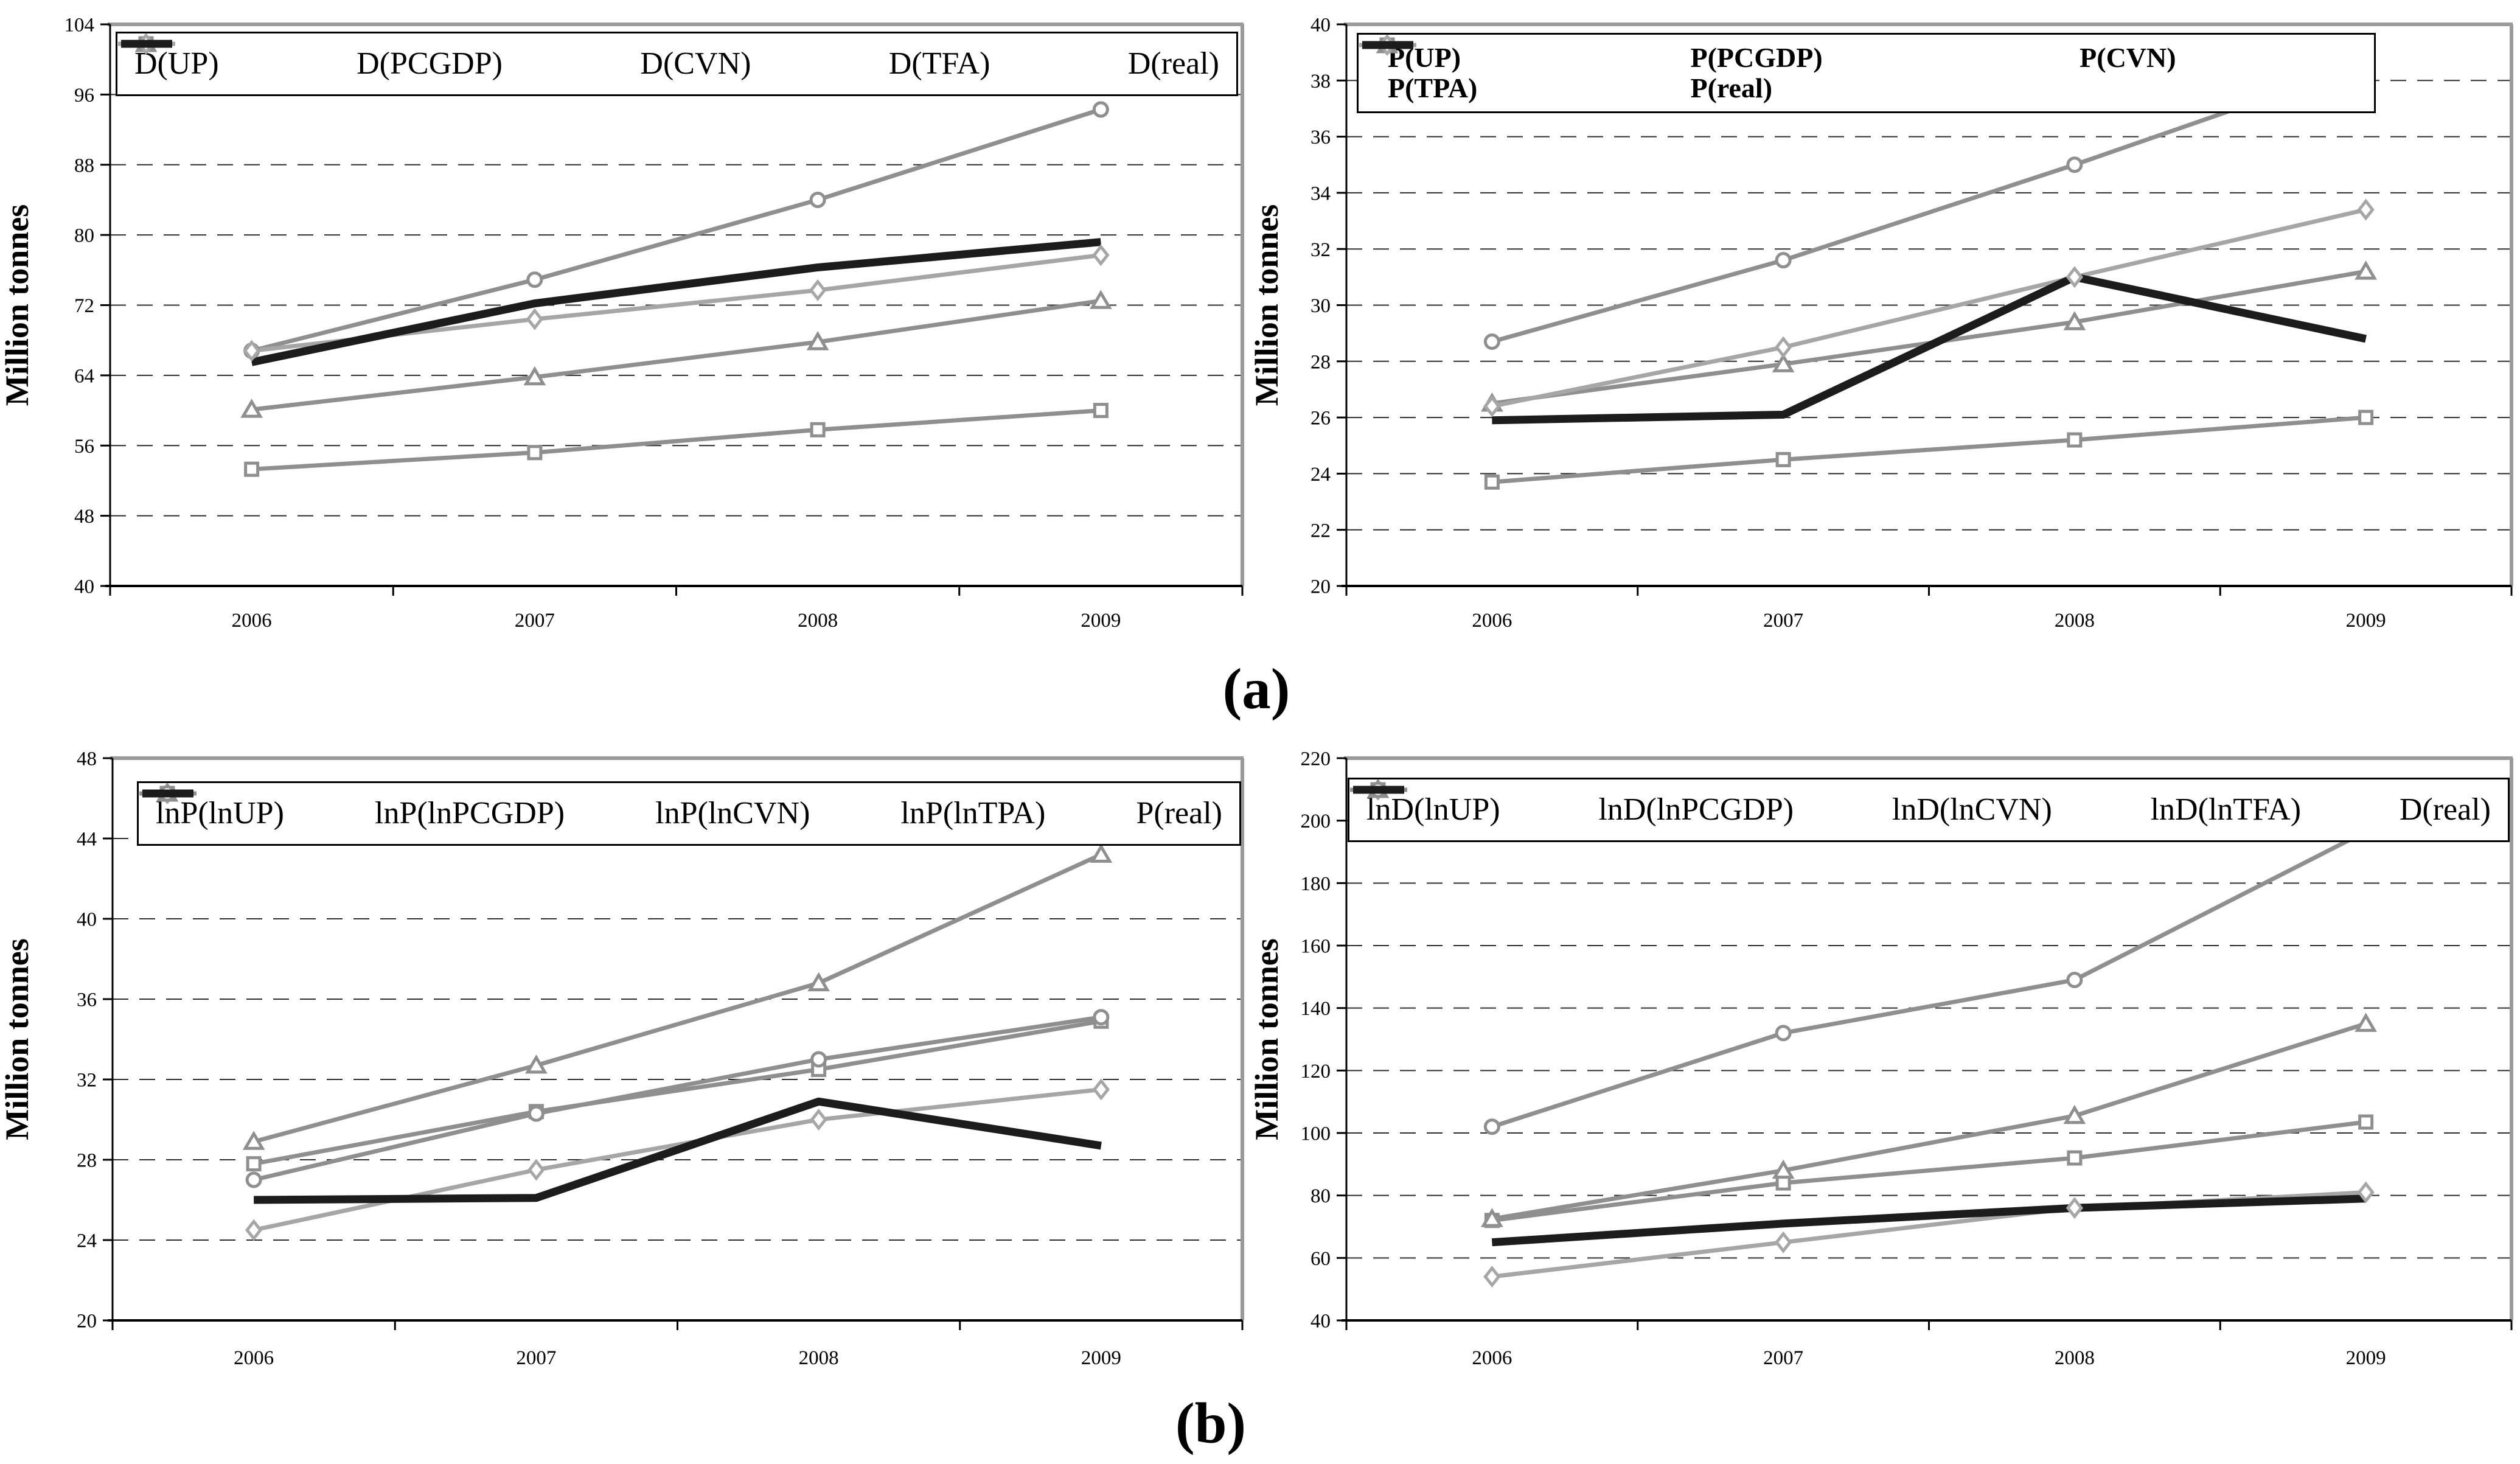  What do you see at coordinates (79, 26) in the screenshot?
I see `y-tick-label: 104` at bounding box center [79, 26].